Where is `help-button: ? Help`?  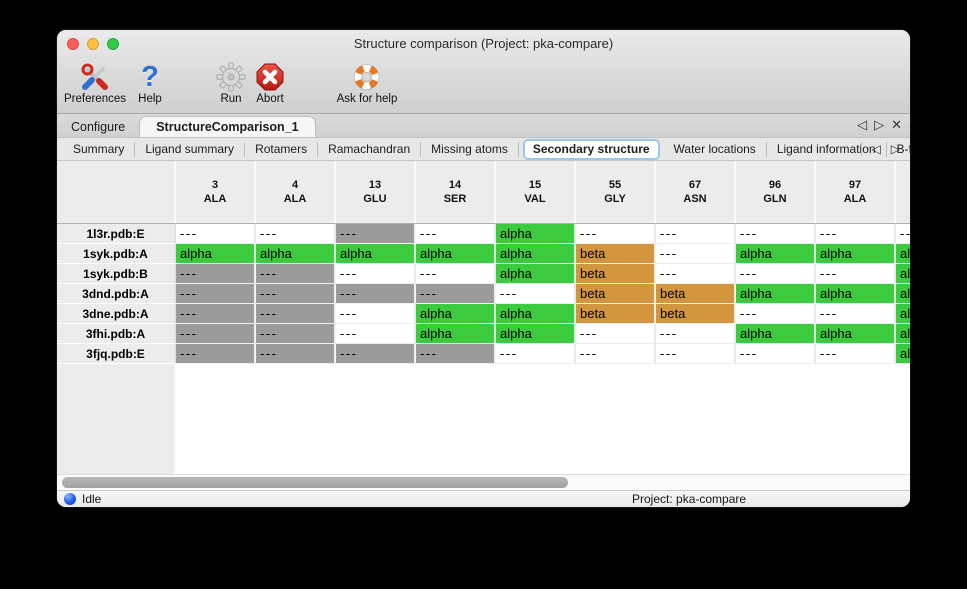 help-button: ? Help is located at coordinates (150, 82).